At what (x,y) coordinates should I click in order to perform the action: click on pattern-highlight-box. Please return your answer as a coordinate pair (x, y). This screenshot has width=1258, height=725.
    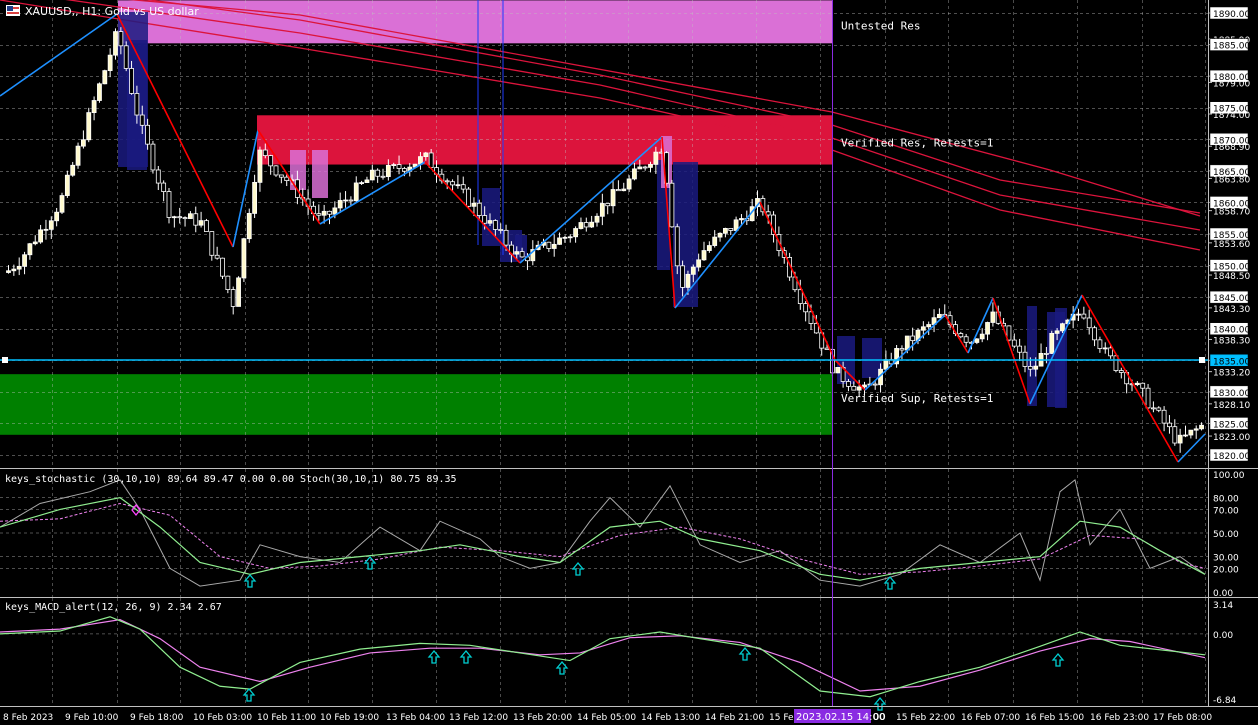
    Looking at the image, I should click on (1061, 358).